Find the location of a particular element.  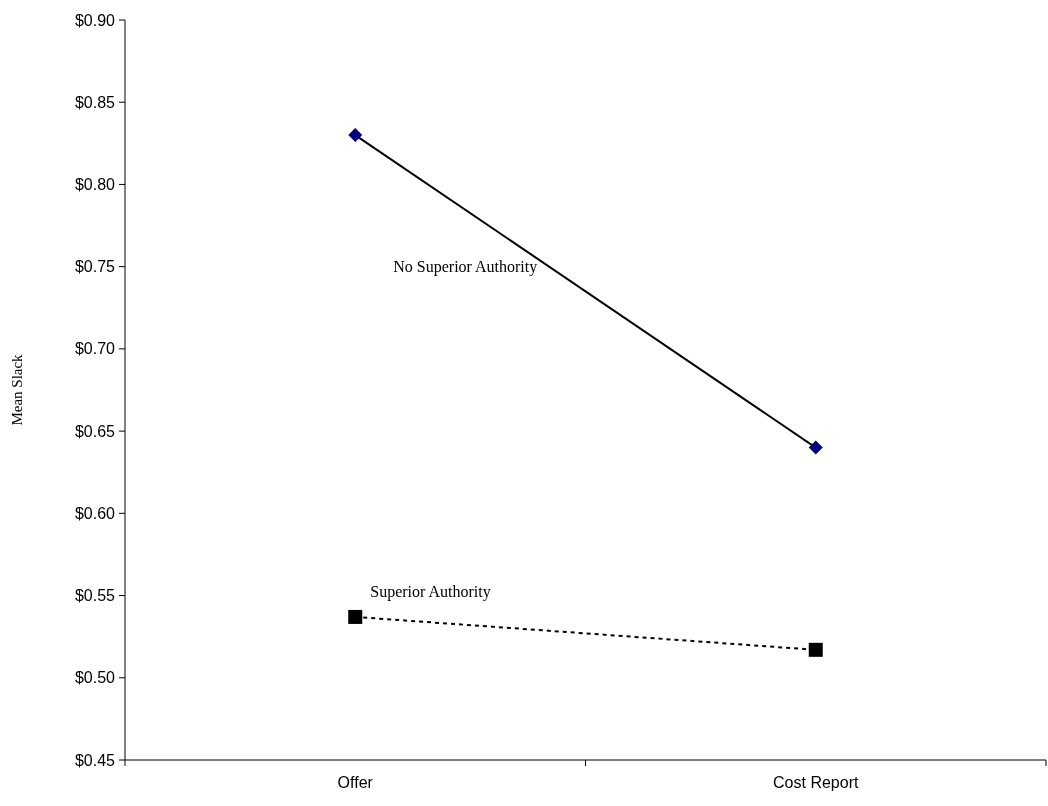

y-tick-label: $0.80 is located at coordinates (95, 185).